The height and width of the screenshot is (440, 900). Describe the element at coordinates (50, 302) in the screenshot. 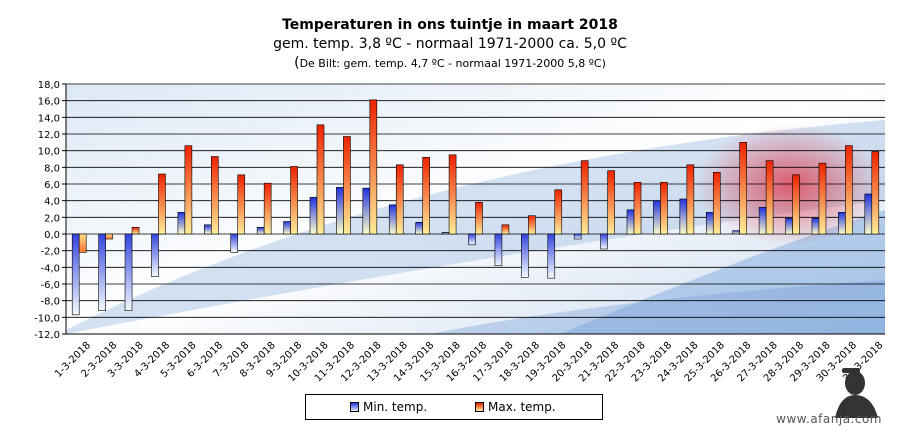

I see `y-tick-label: -8,0` at that location.